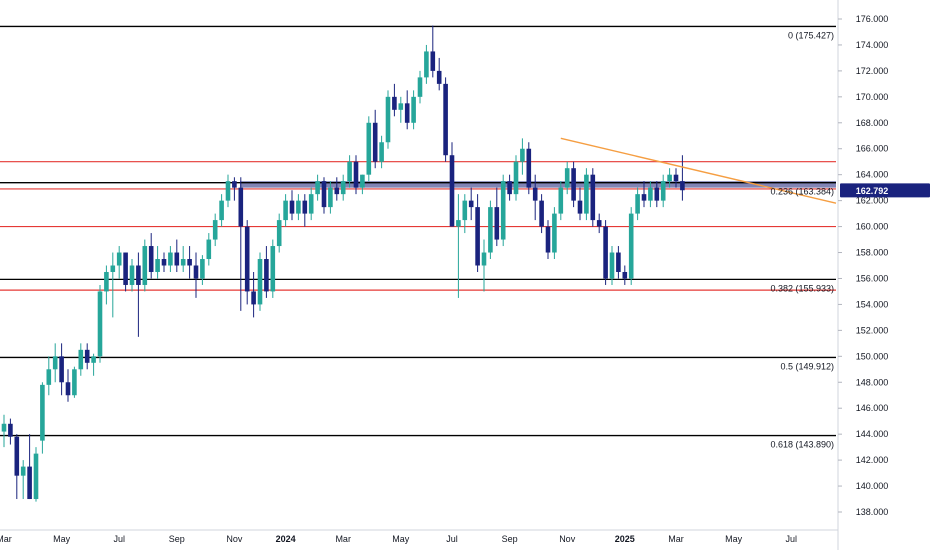 Image resolution: width=932 pixels, height=555 pixels. Describe the element at coordinates (177, 539) in the screenshot. I see `x-tick-label: Sep` at that location.